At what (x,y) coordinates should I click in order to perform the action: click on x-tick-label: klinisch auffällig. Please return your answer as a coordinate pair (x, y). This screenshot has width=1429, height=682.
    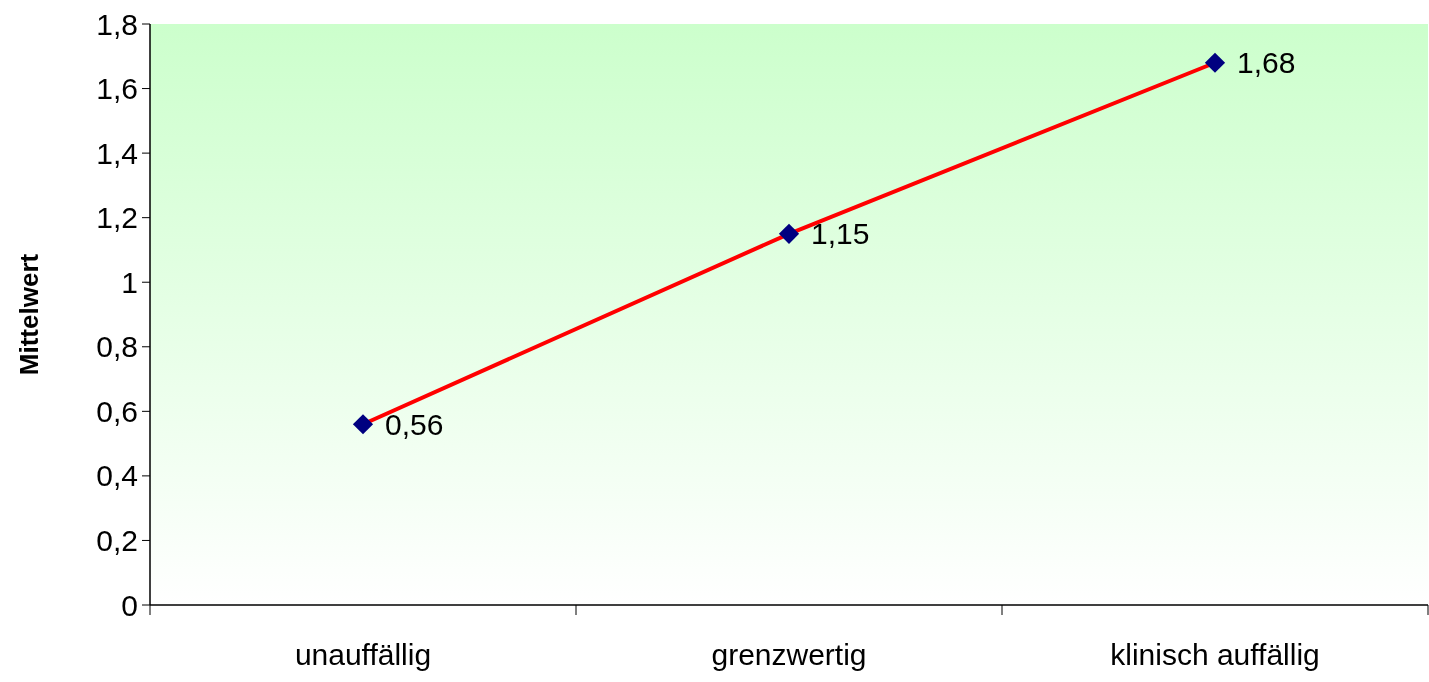
    Looking at the image, I should click on (1215, 654).